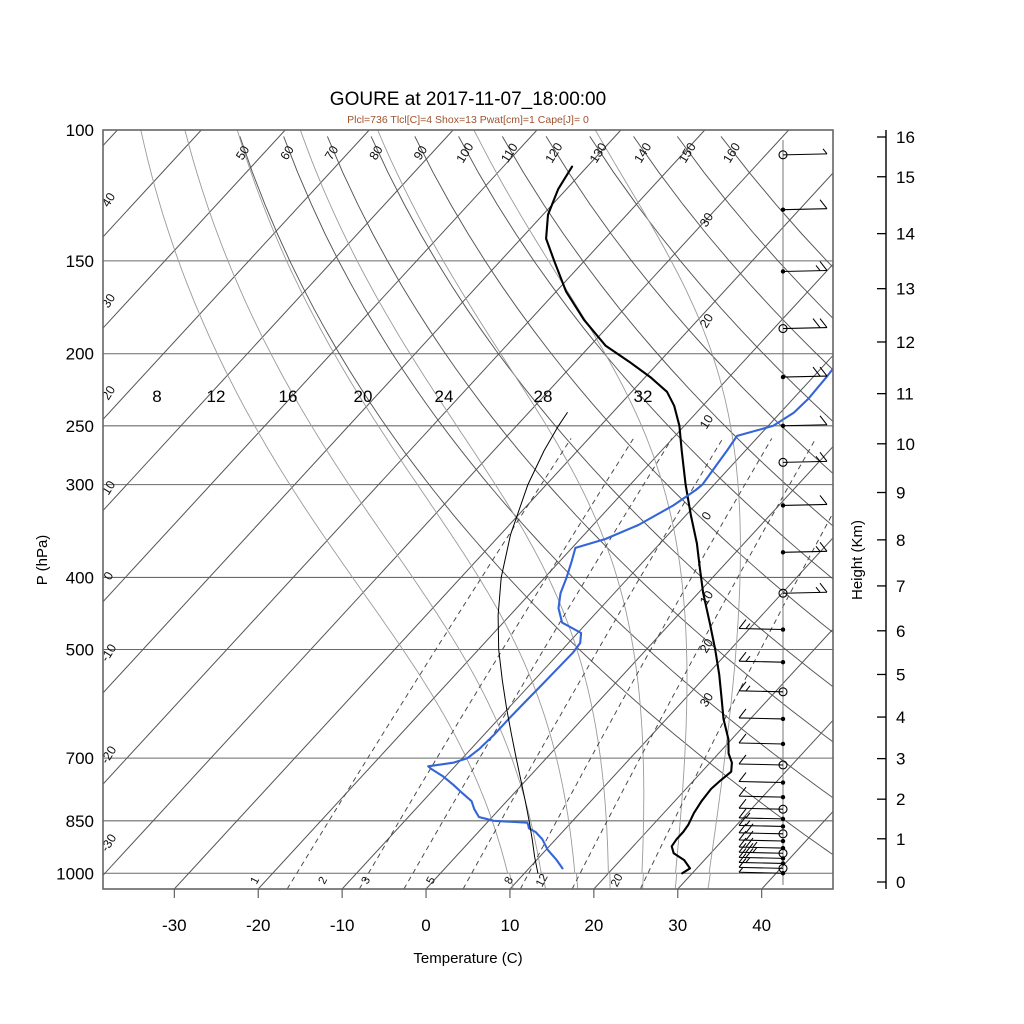 The width and height of the screenshot is (1024, 1024). What do you see at coordinates (905, 177) in the screenshot?
I see `height-tick-label: 15` at bounding box center [905, 177].